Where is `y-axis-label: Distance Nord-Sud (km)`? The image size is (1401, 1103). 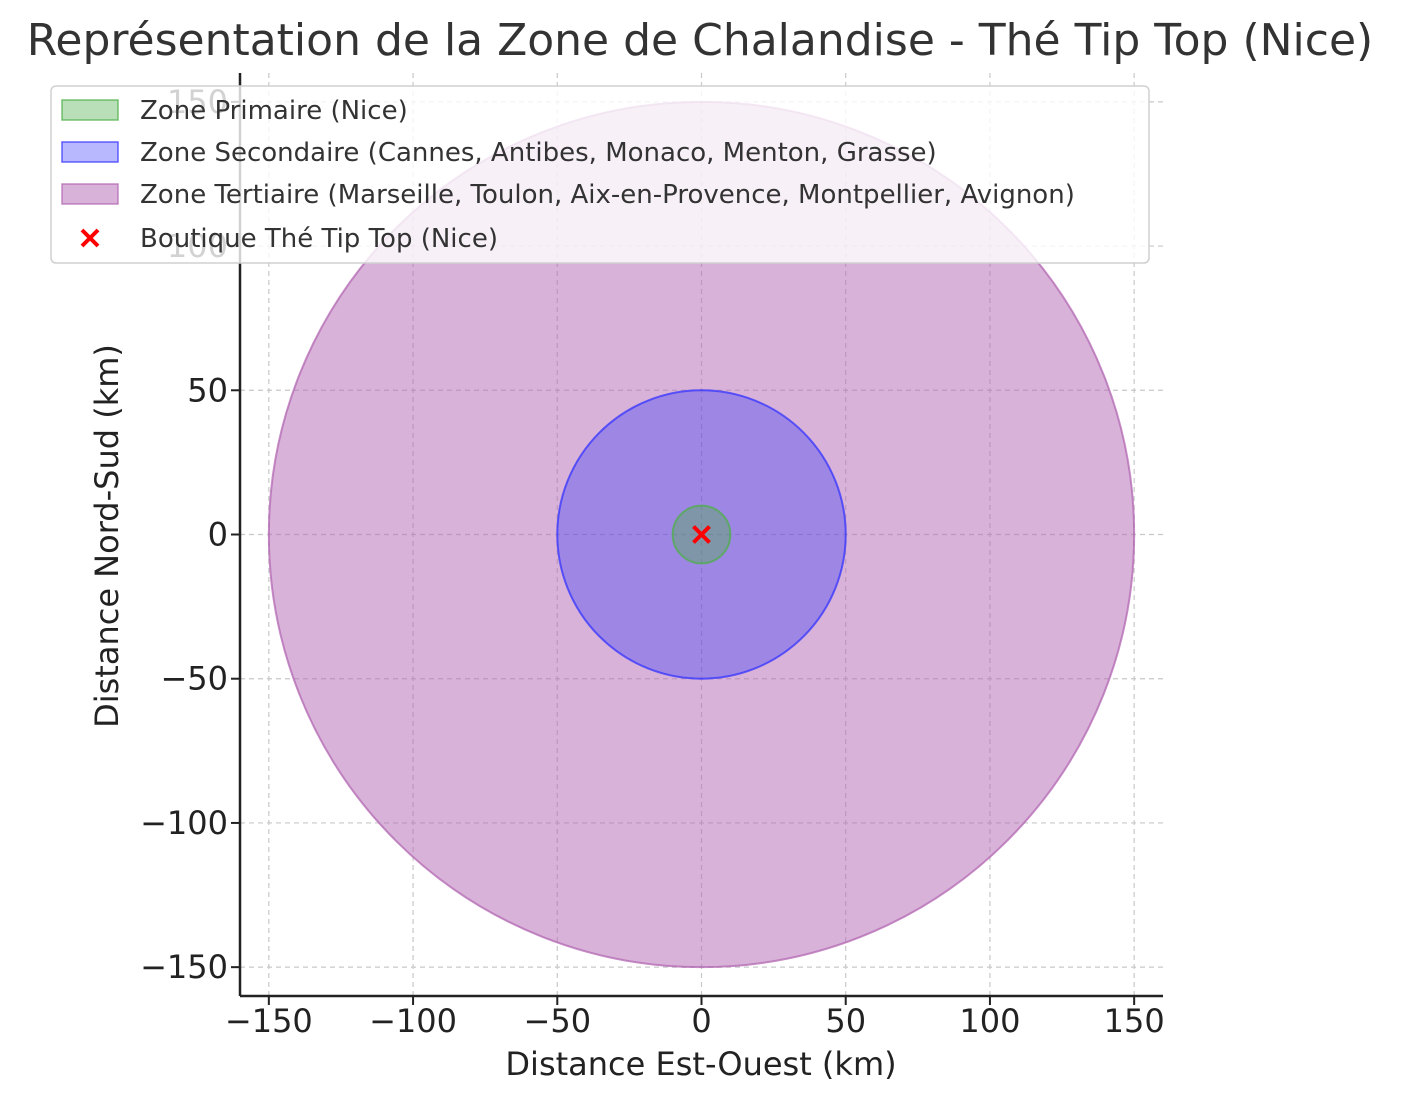
y-axis-label: Distance Nord-Sud (km) is located at coordinates (107, 536).